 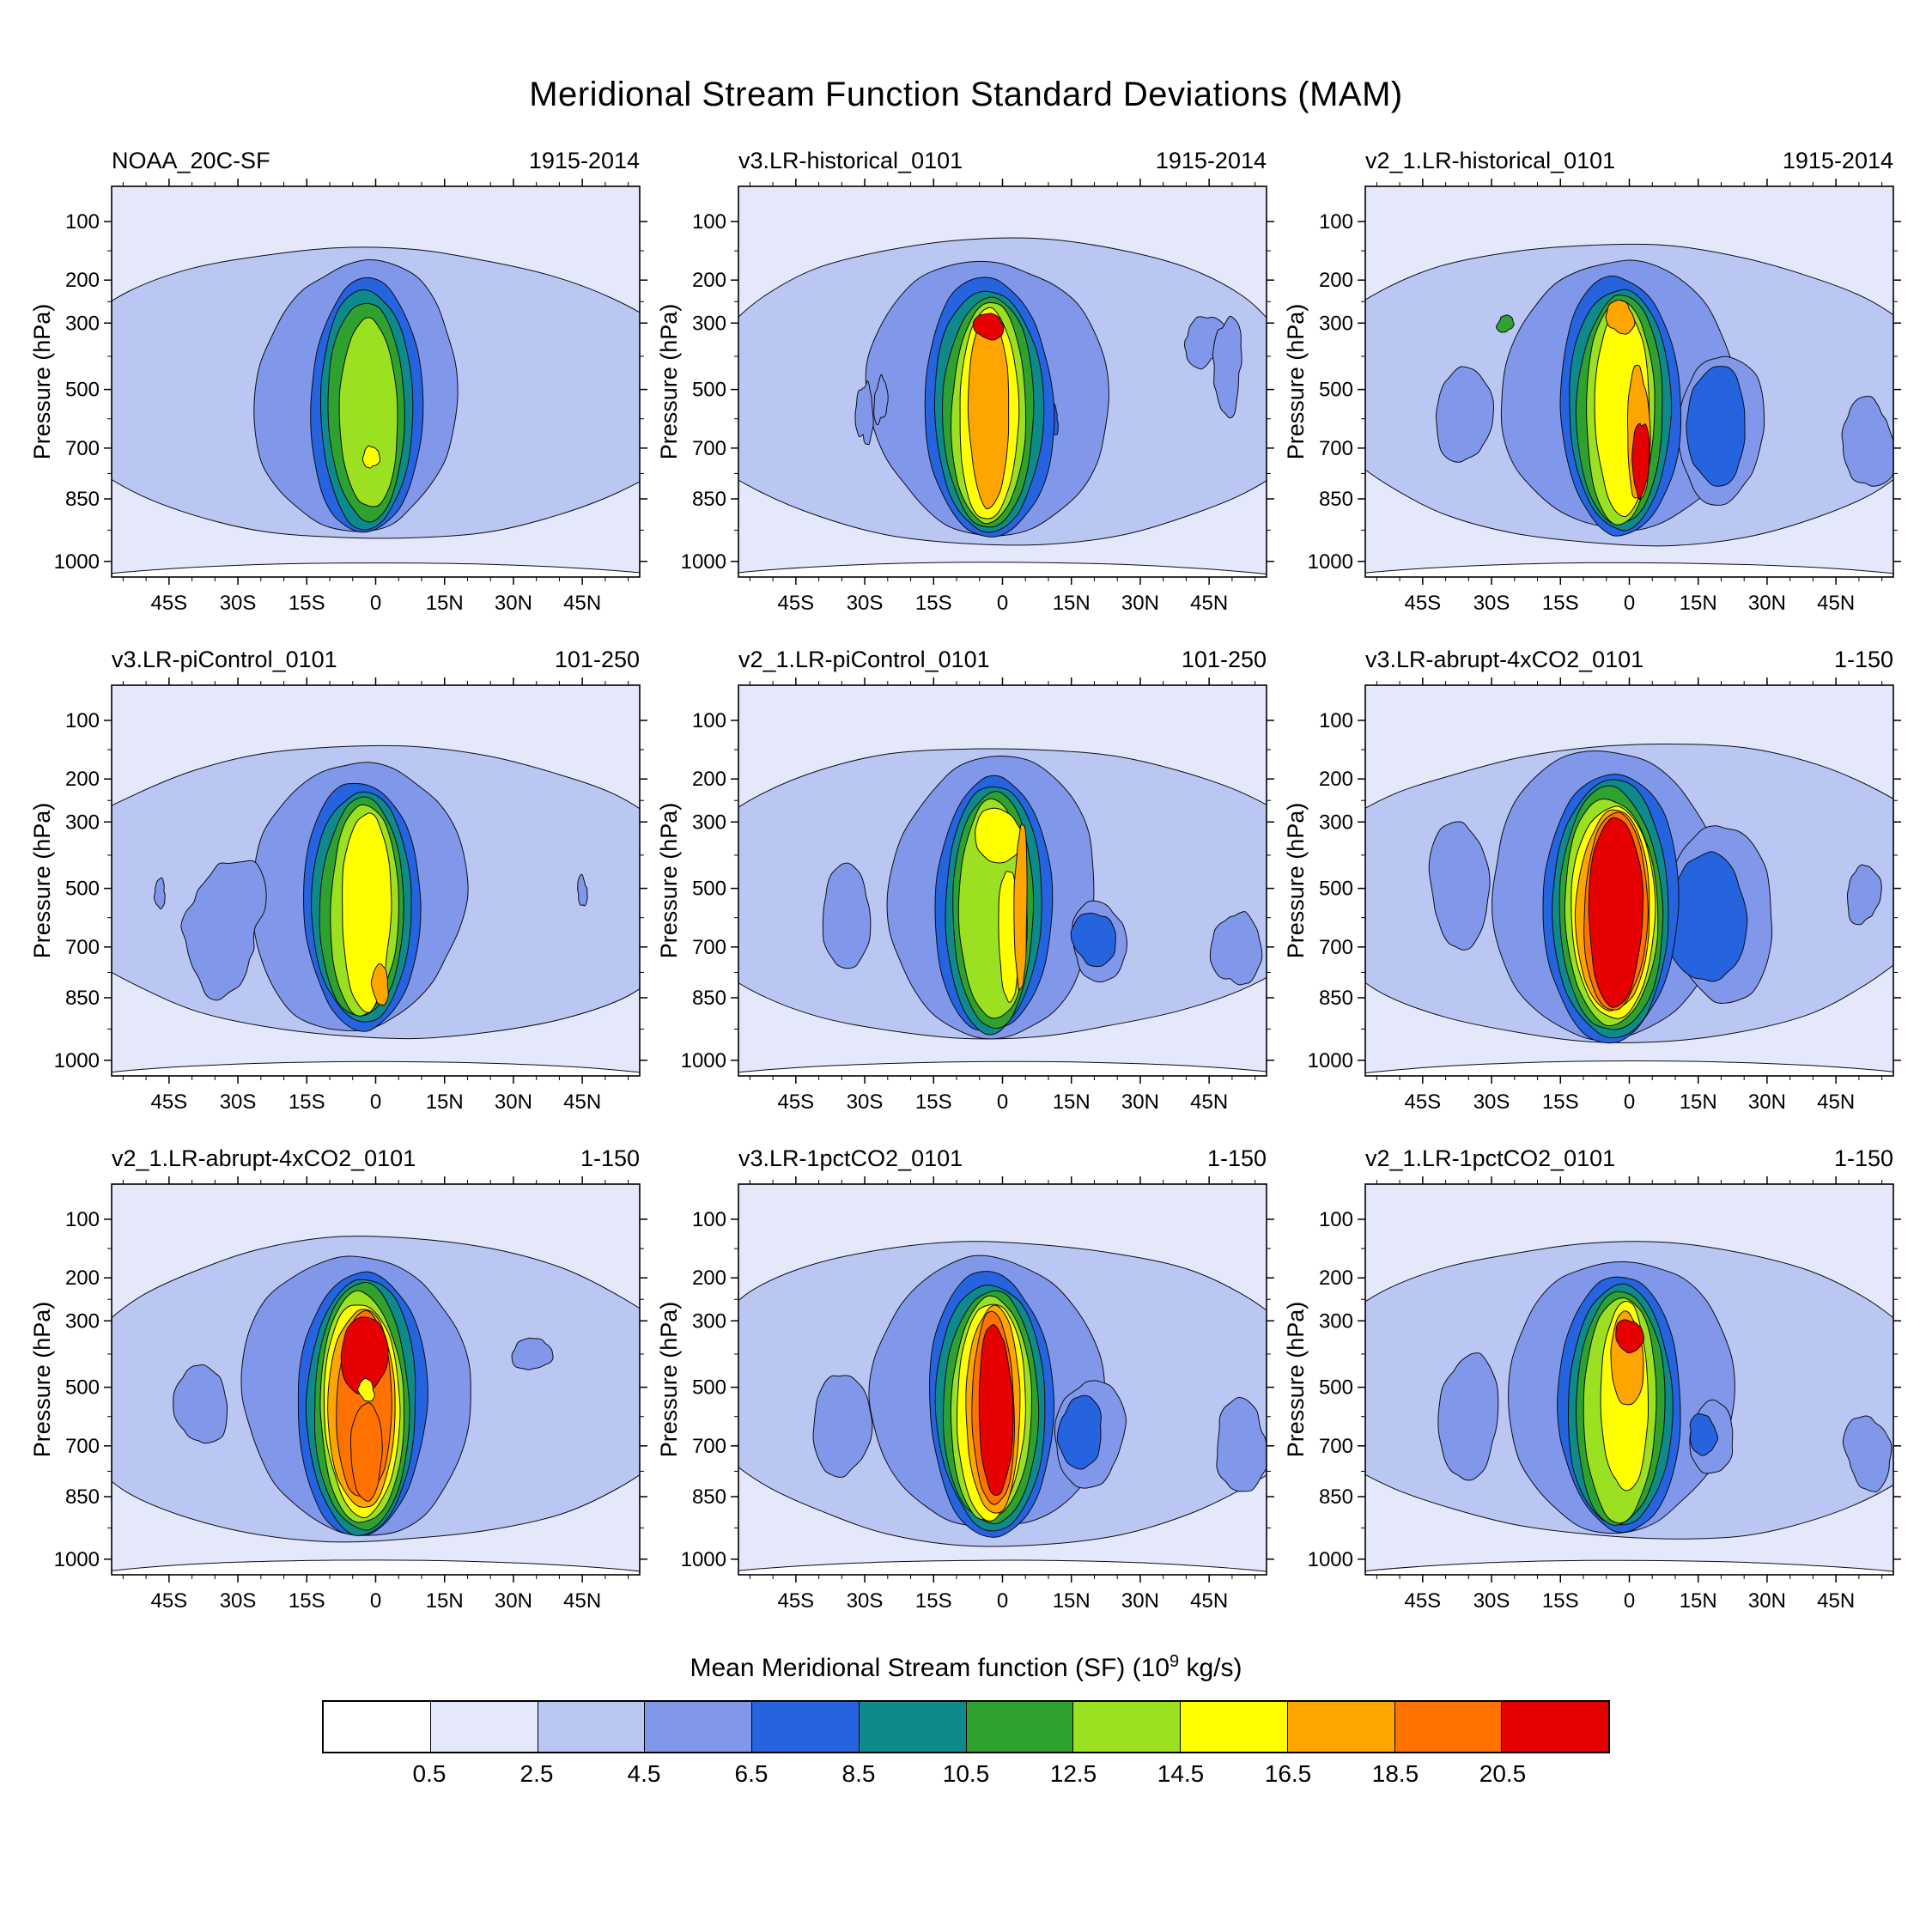 I want to click on colorbar-label: 20.5, so click(x=1503, y=1773).